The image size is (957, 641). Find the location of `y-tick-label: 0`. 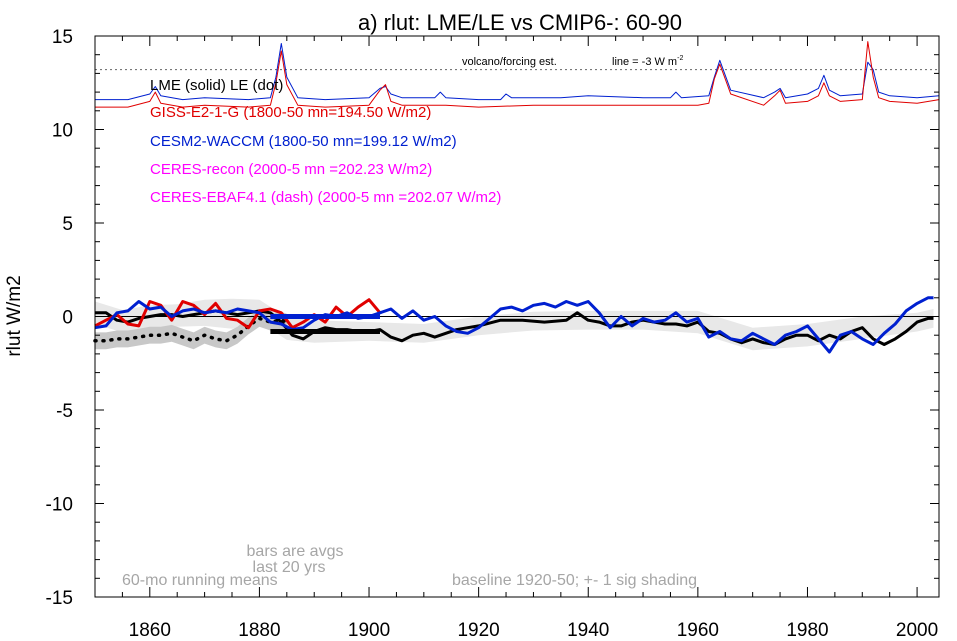

y-tick-label: 0 is located at coordinates (67, 318).